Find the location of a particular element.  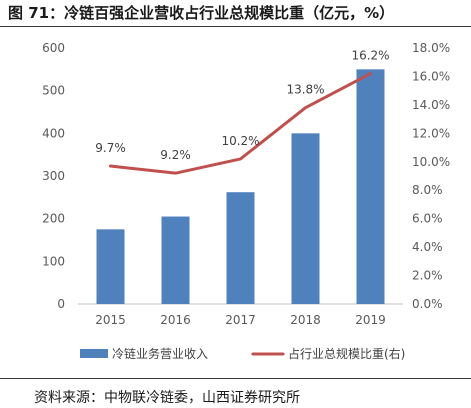

x-tick-label: 2019 is located at coordinates (370, 320).